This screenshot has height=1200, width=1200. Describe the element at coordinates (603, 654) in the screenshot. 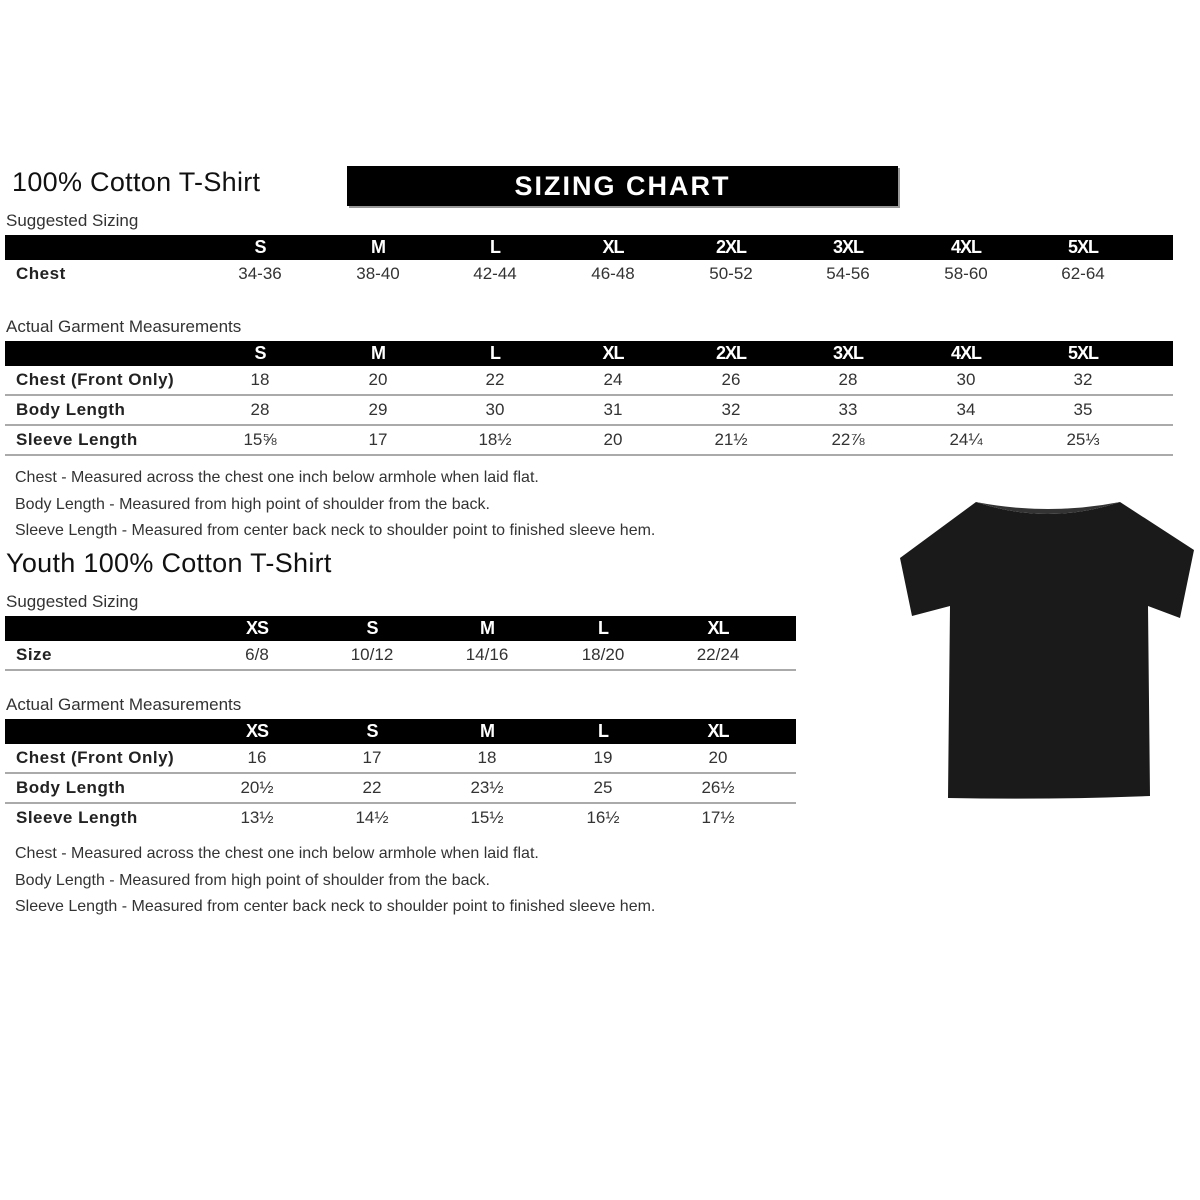

I see `table-cell: 18/20` at that location.